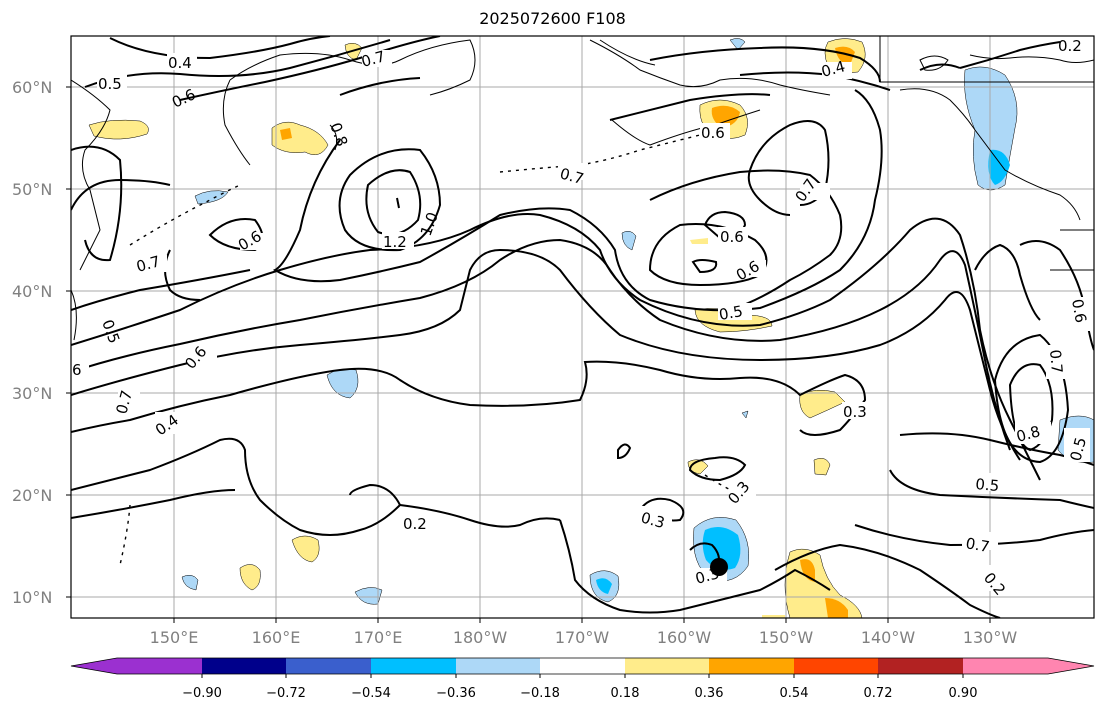 This screenshot has height=712, width=1105. I want to click on colorbar-outline, so click(582, 666).